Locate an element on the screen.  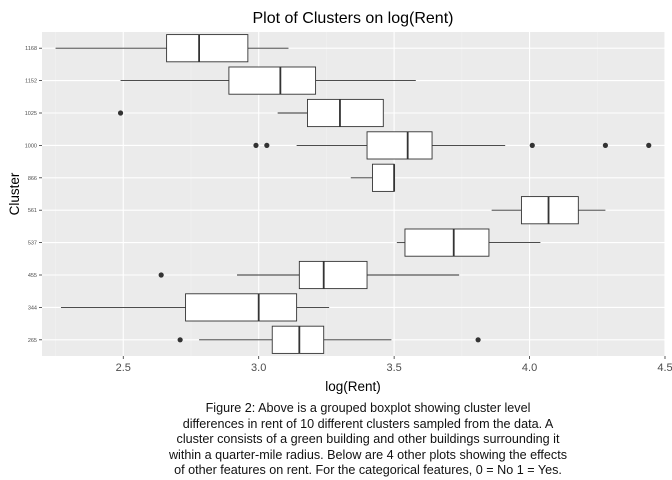
y-tick-label: 866 is located at coordinates (32, 179).